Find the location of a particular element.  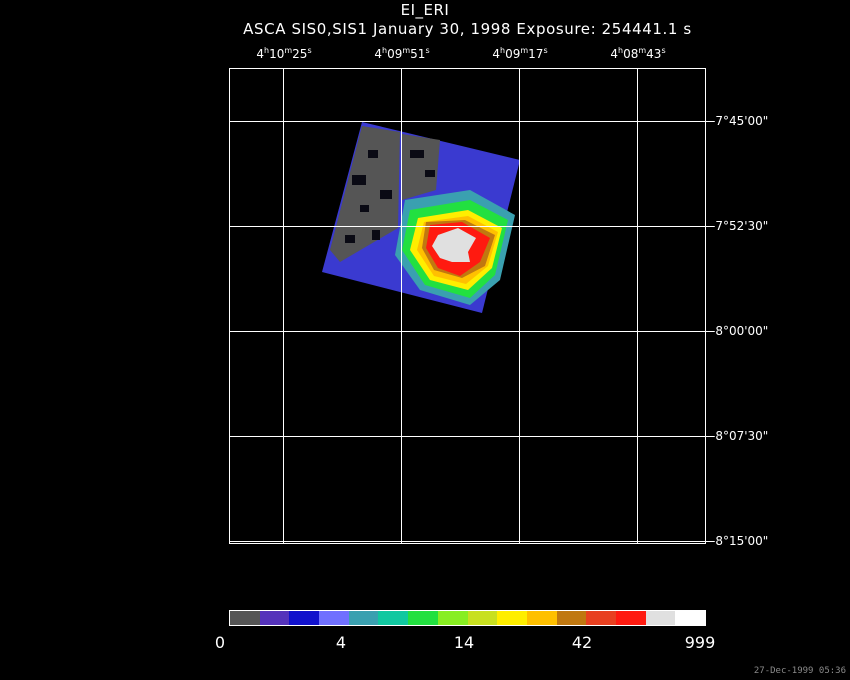

colorbar-label: 42 is located at coordinates (582, 642).